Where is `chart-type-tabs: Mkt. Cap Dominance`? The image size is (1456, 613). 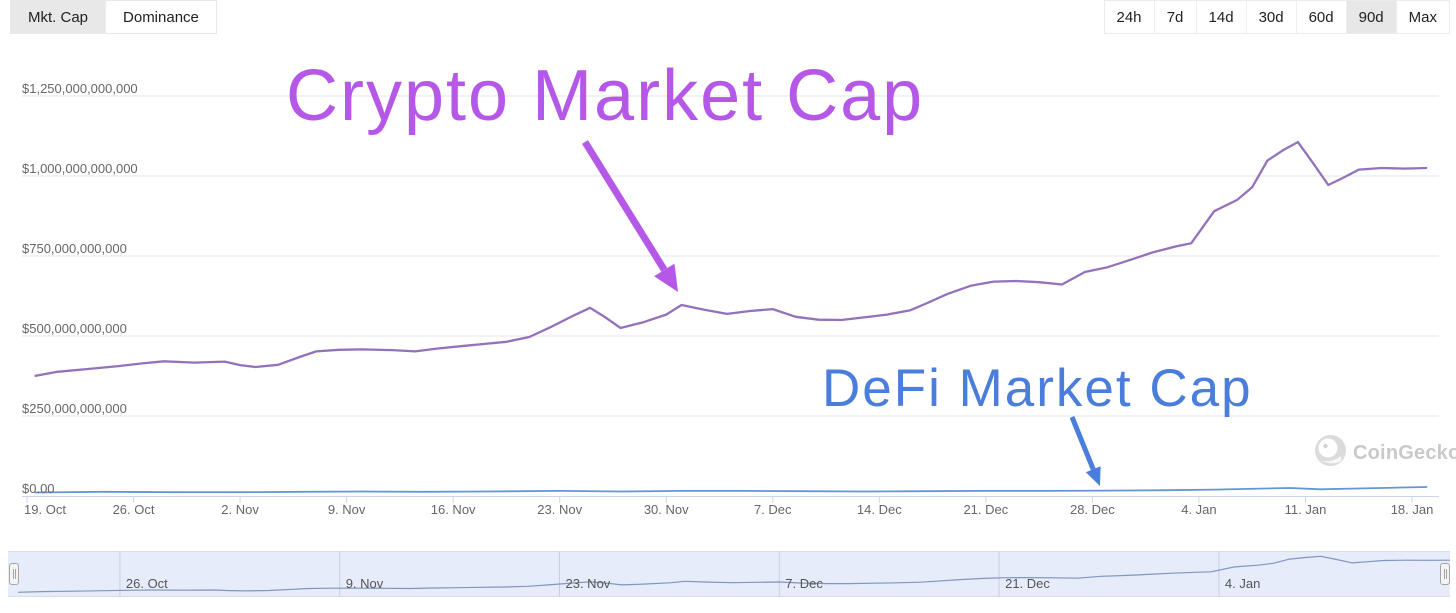 chart-type-tabs: Mkt. Cap Dominance is located at coordinates (113, 17).